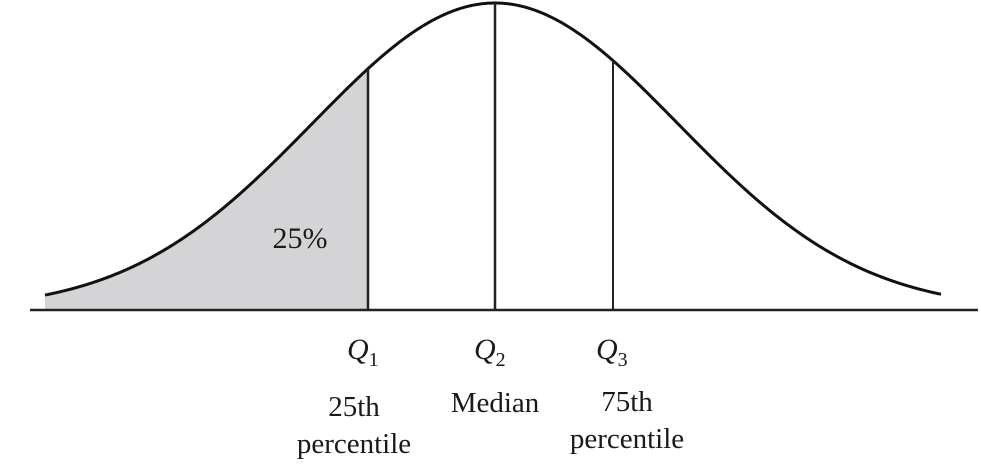 Image resolution: width=981 pixels, height=466 pixels. I want to click on q2-symbol: Q2, so click(490, 352).